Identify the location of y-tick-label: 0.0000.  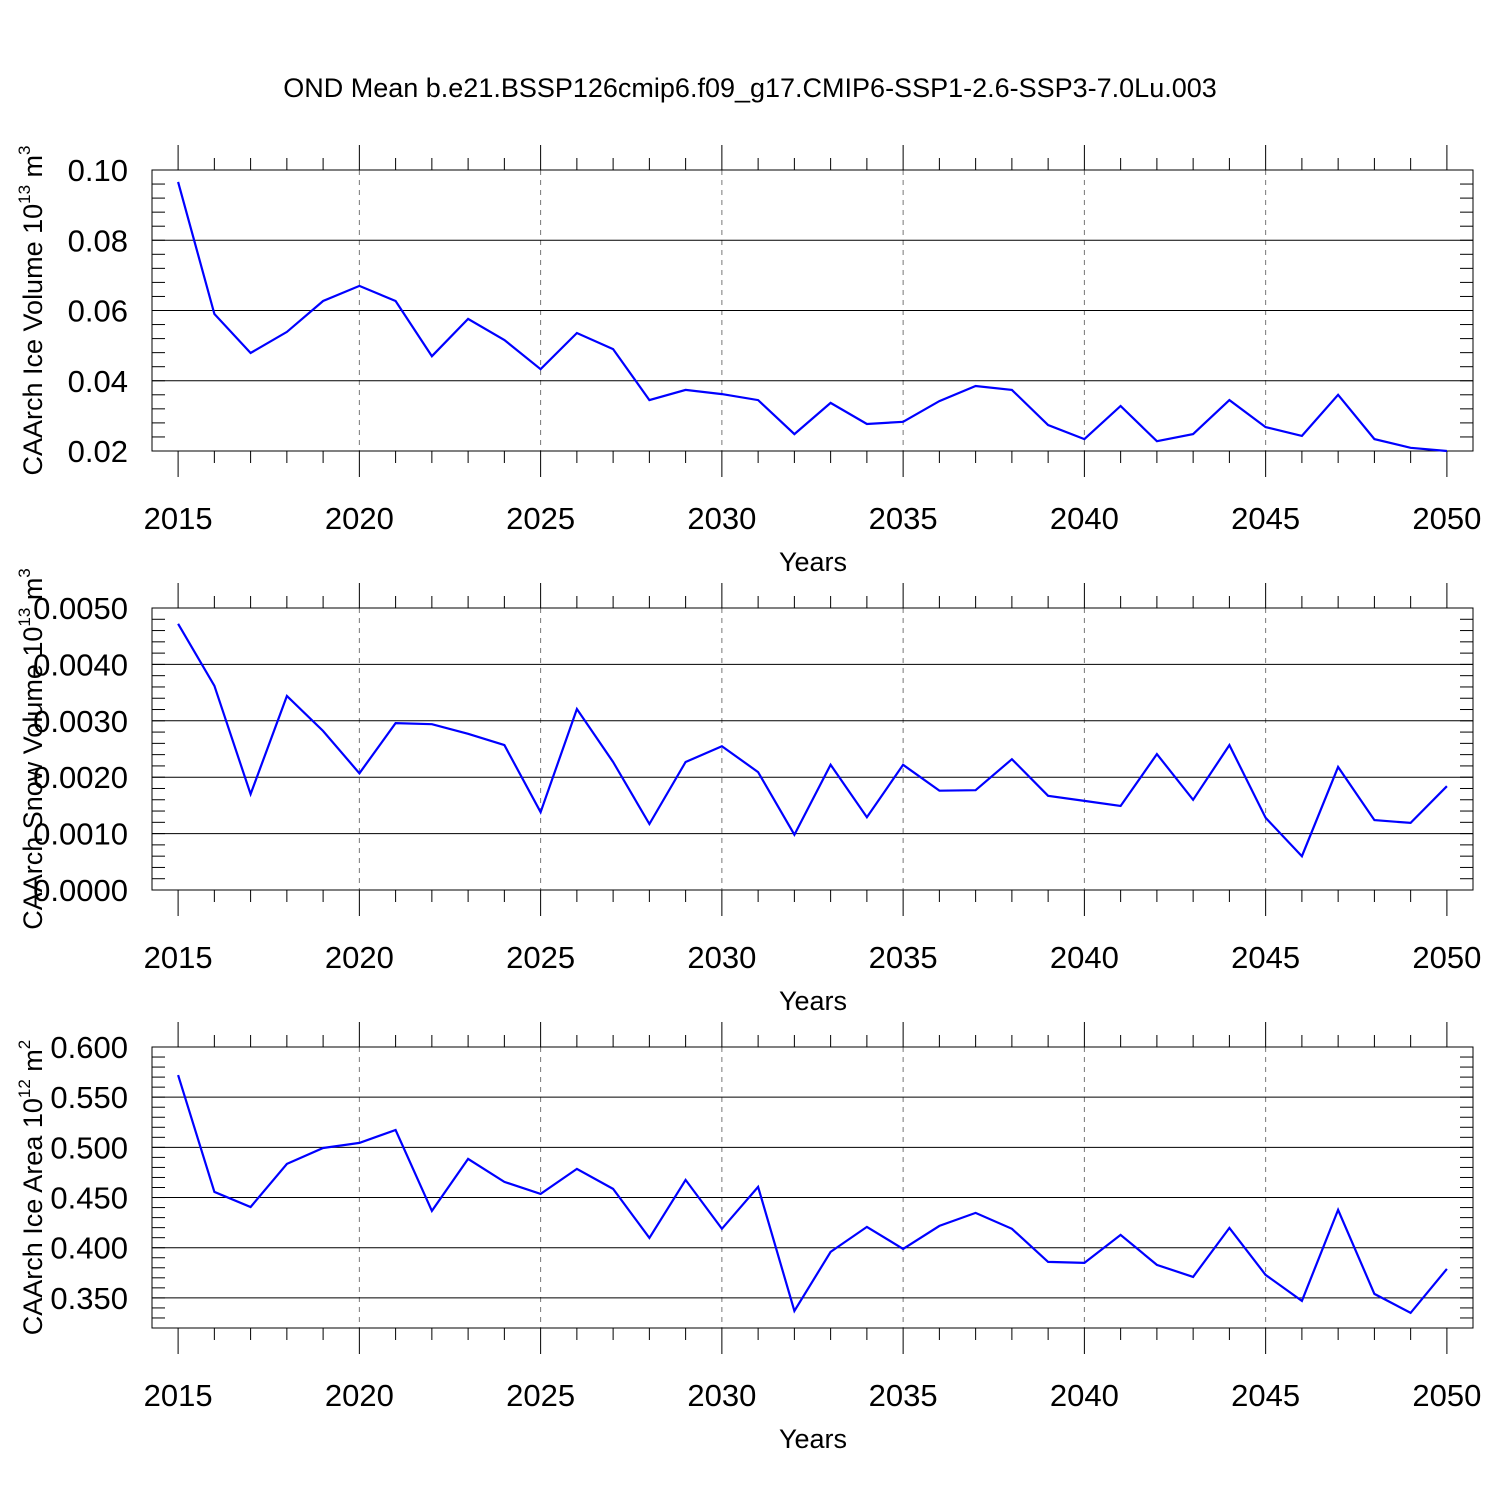
(80, 890).